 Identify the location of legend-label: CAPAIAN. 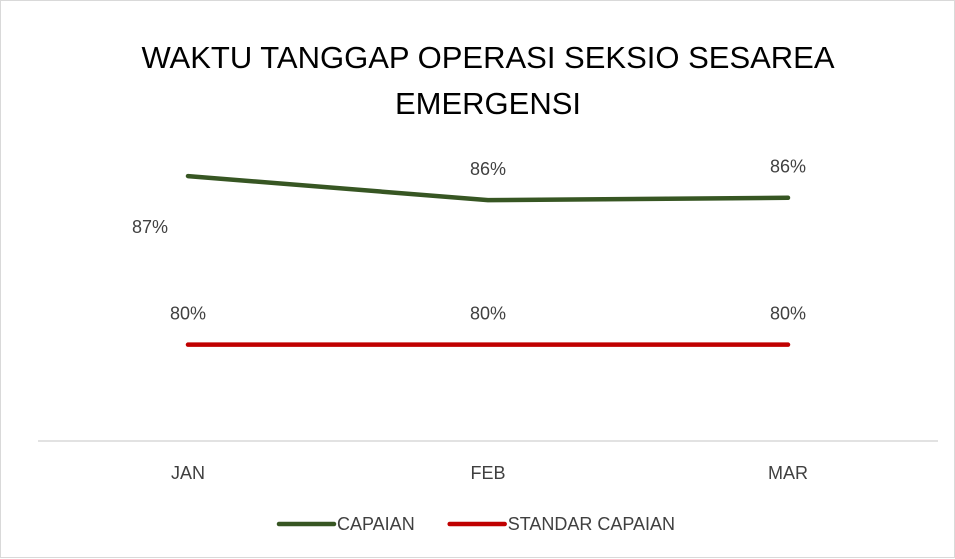
(376, 524).